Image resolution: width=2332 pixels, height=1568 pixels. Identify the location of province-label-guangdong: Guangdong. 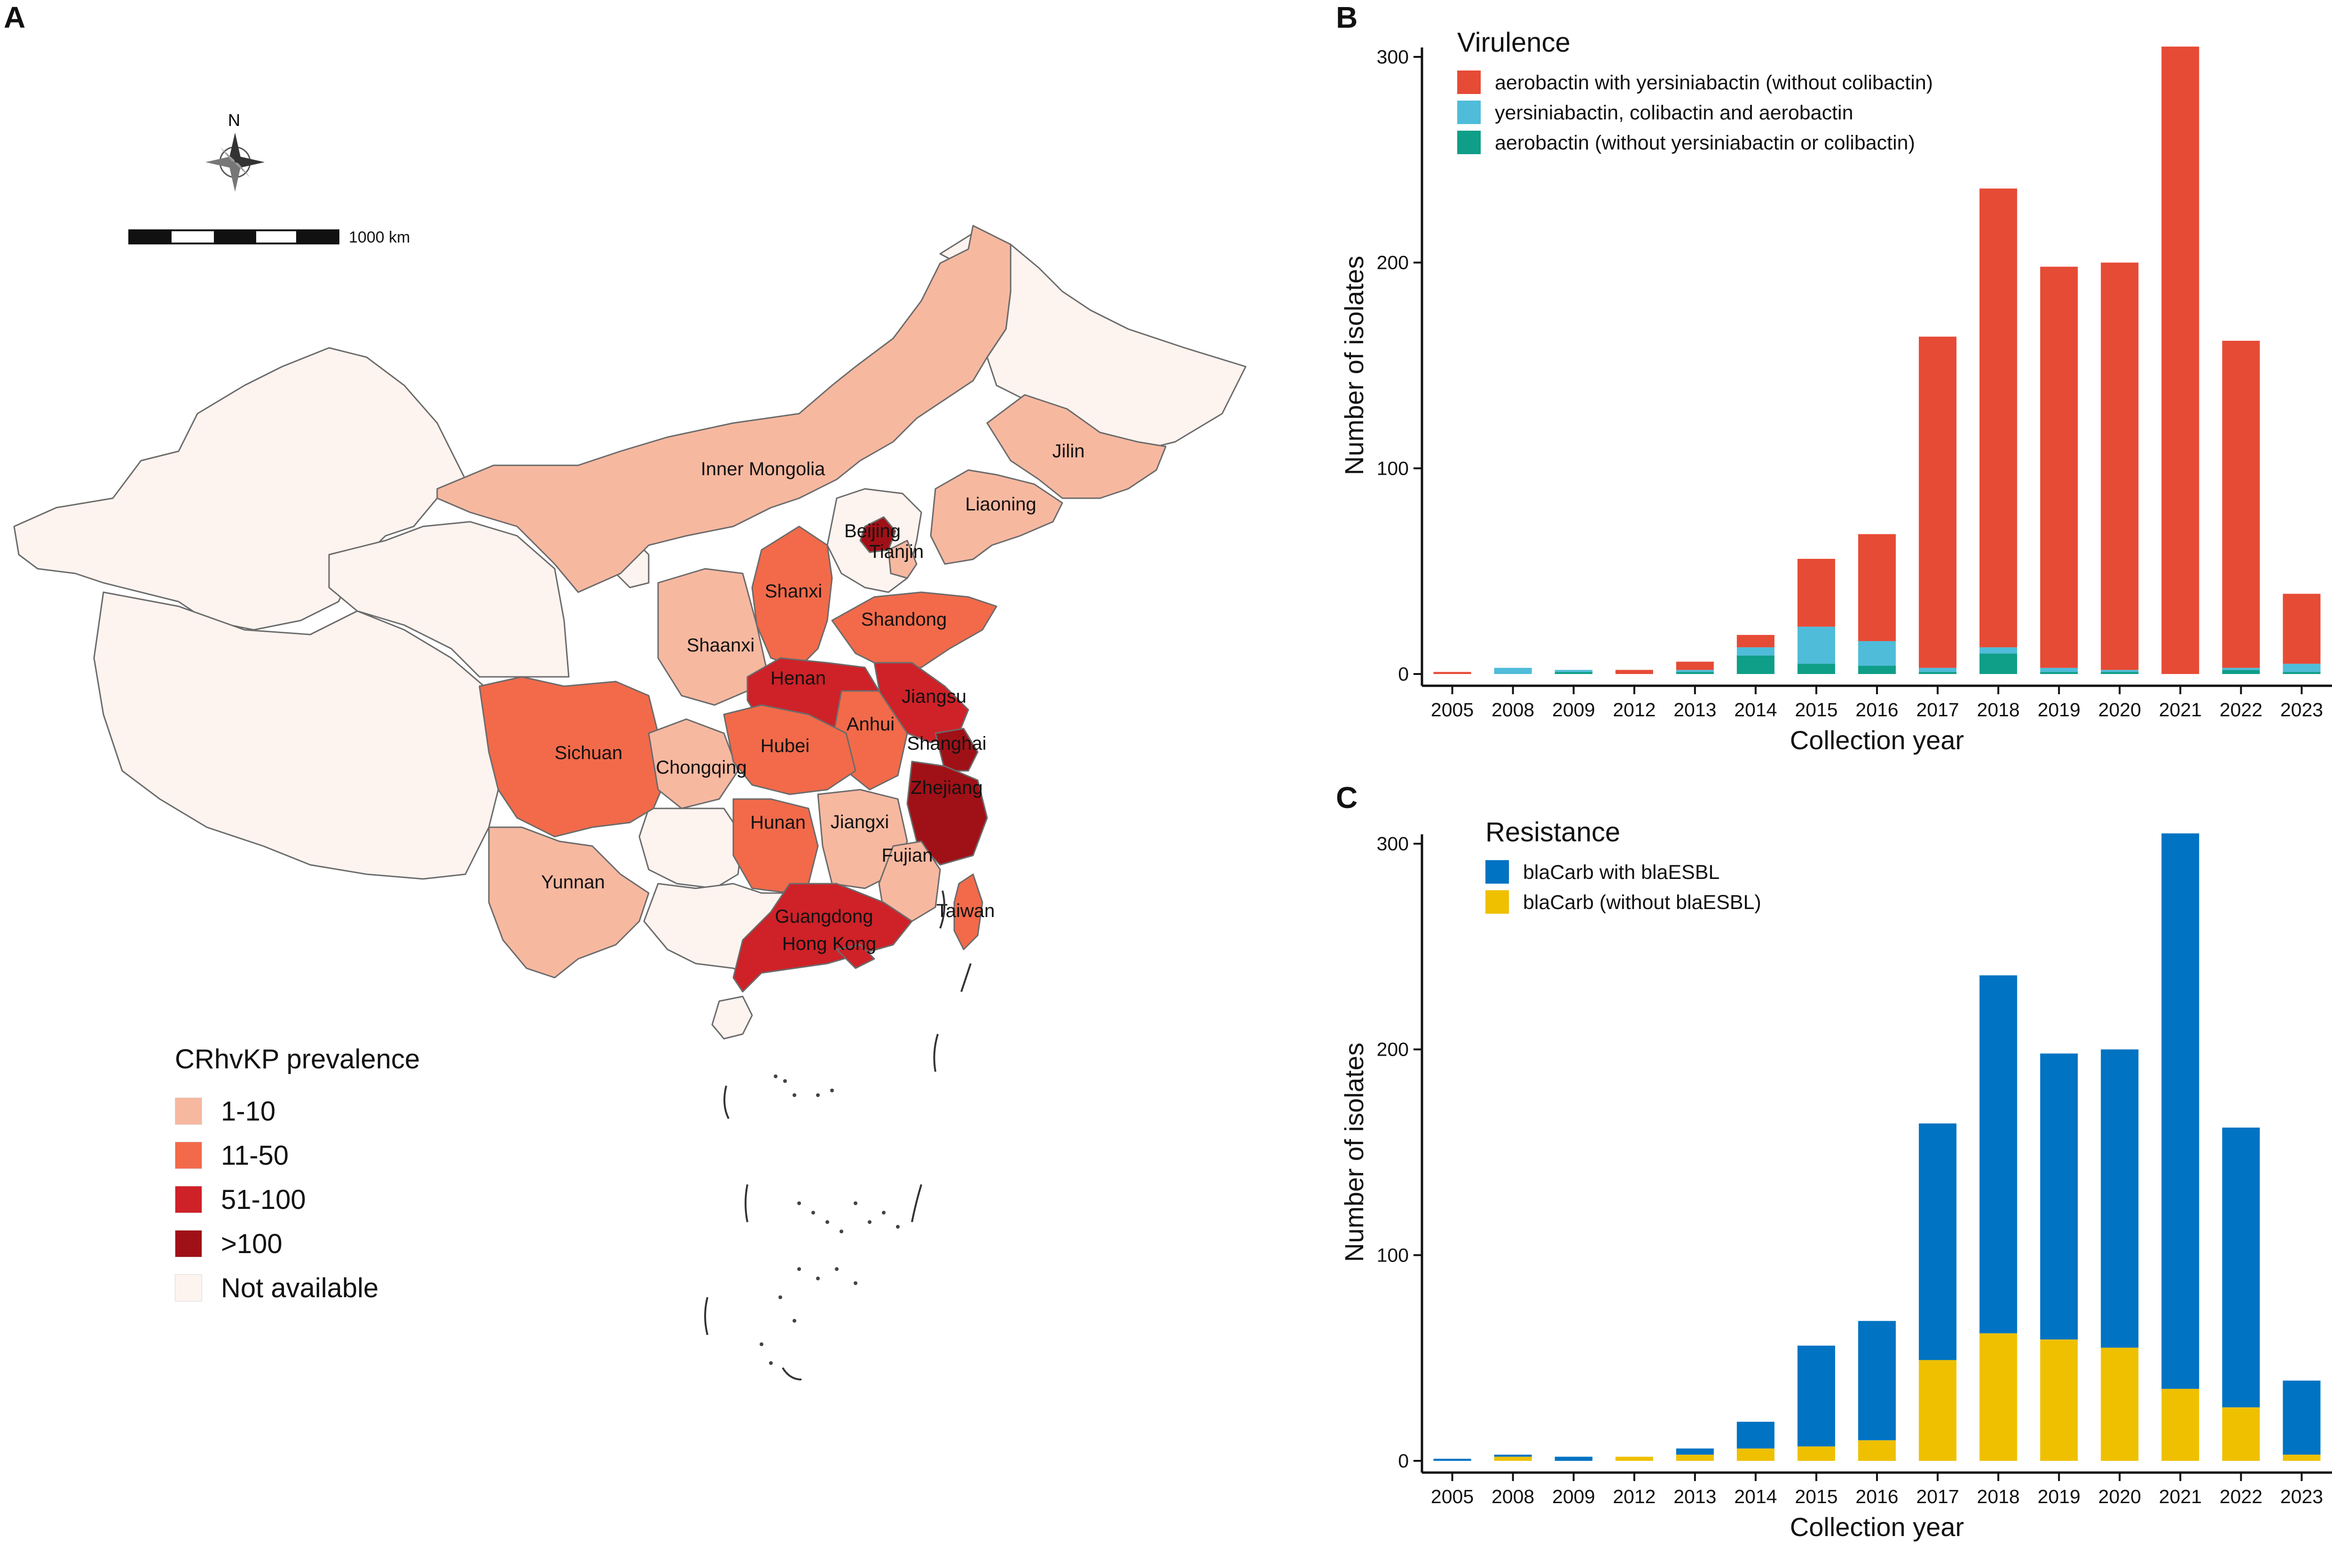
(824, 916).